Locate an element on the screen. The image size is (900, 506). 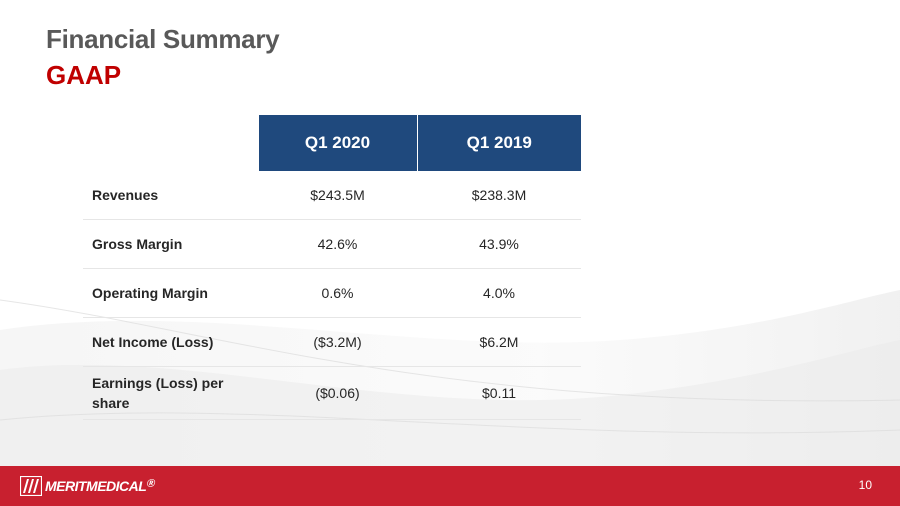
cell-q1-2019: 4.0% is located at coordinates (499, 293).